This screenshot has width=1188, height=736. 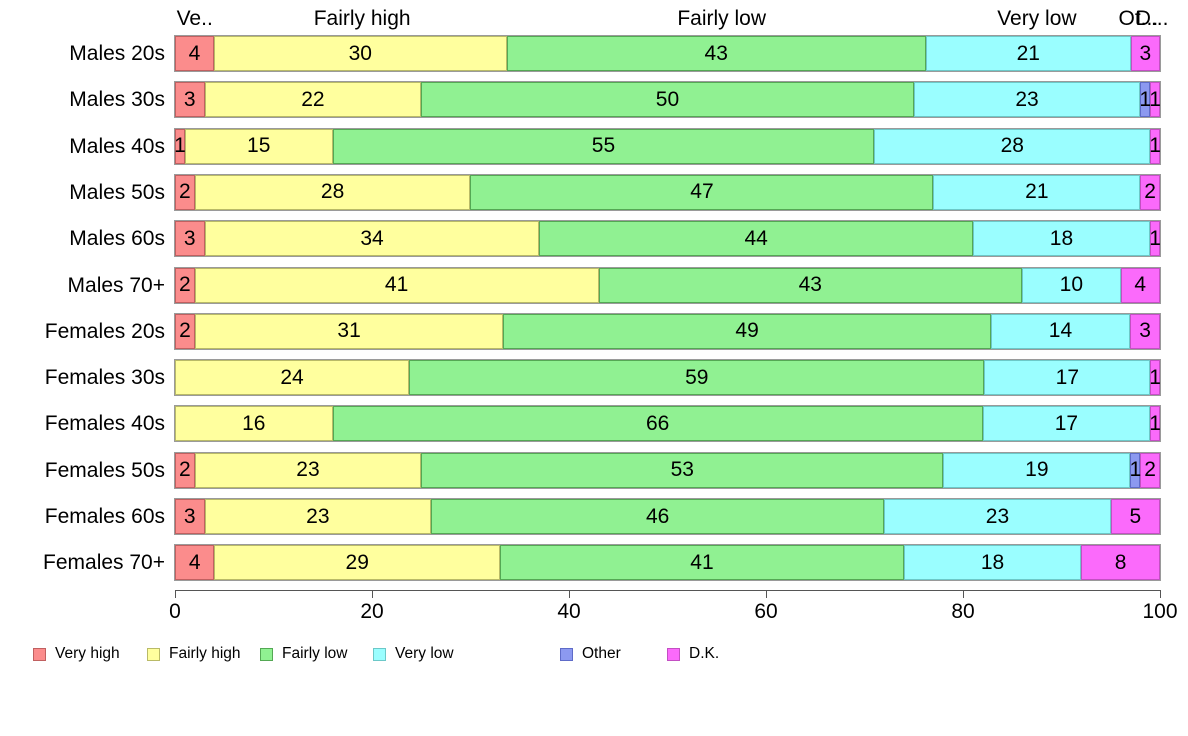 What do you see at coordinates (963, 611) in the screenshot?
I see `x-axis-tick-label: 80` at bounding box center [963, 611].